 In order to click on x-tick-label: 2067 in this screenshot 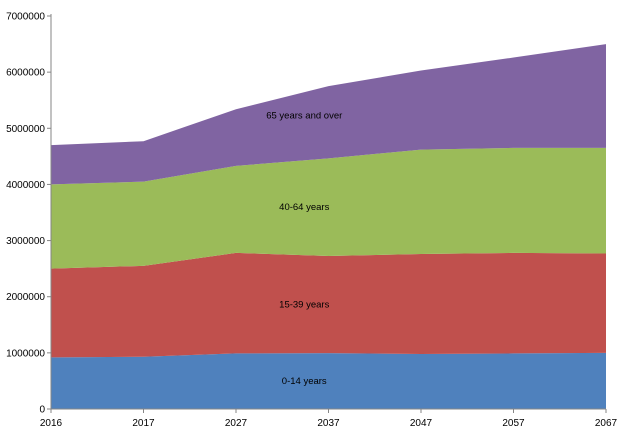, I will do `click(606, 423)`.